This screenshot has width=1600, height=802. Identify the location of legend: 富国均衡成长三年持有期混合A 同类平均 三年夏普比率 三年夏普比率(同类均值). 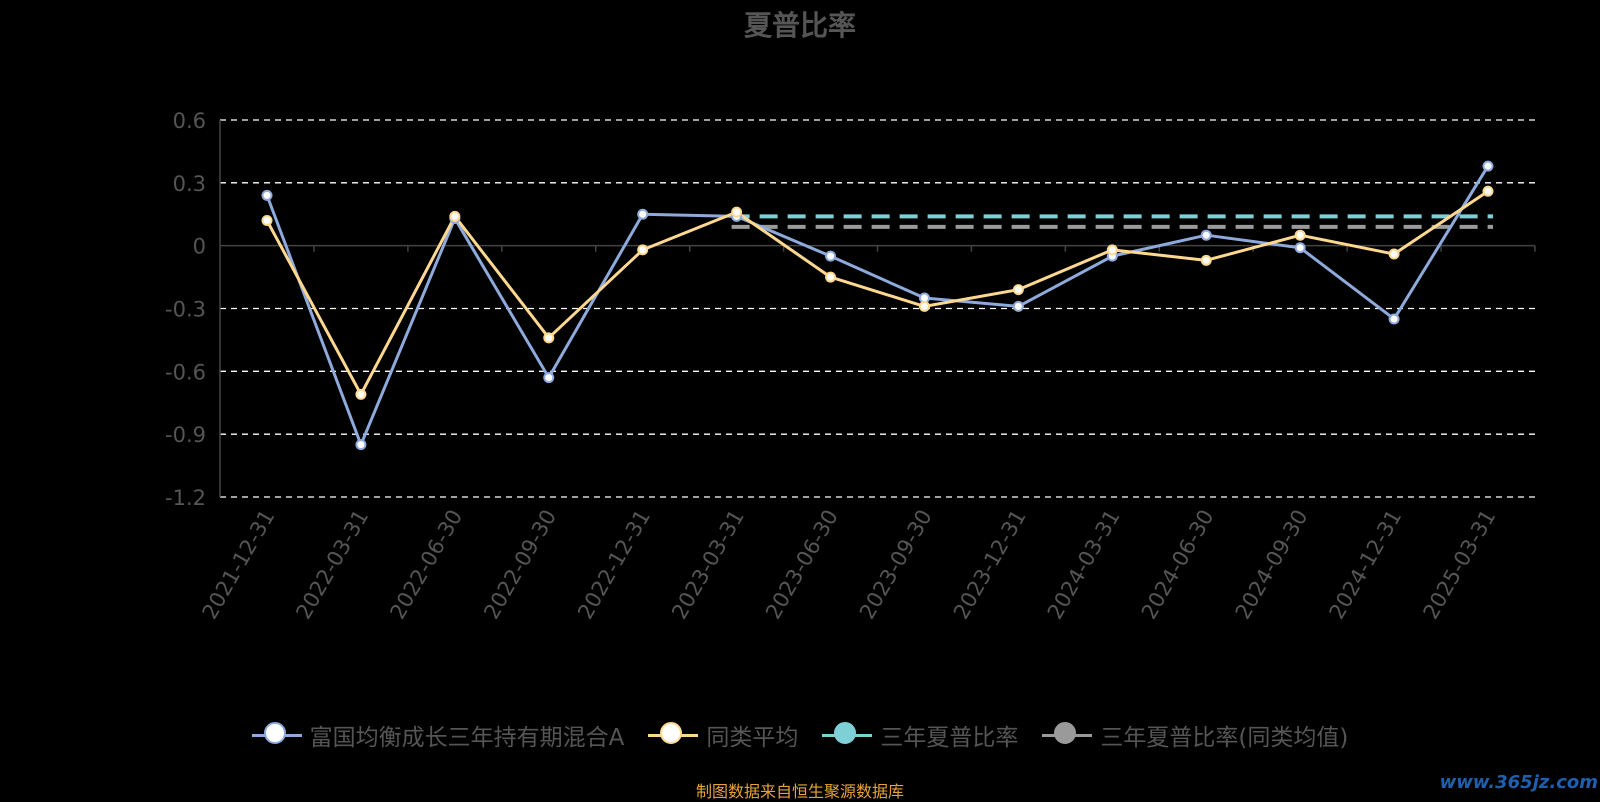
(800, 735).